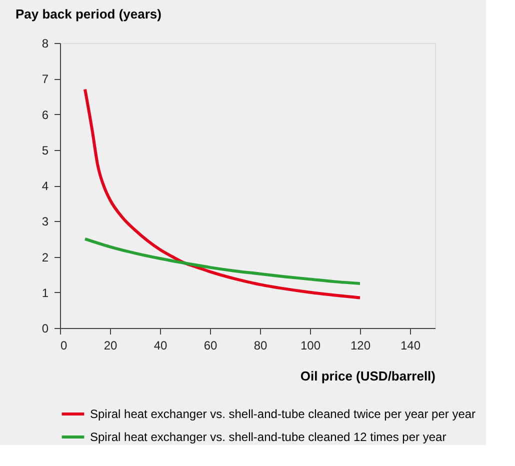  What do you see at coordinates (161, 345) in the screenshot?
I see `x-tick-label: 40` at bounding box center [161, 345].